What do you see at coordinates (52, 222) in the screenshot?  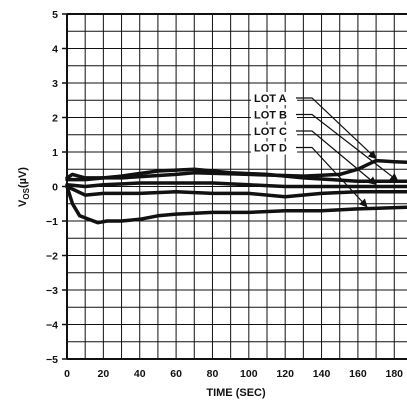 I see `y-tick-label: −1` at bounding box center [52, 222].